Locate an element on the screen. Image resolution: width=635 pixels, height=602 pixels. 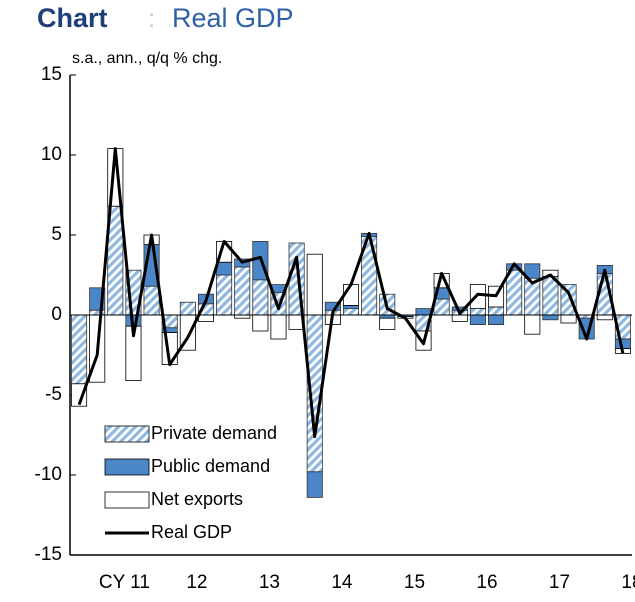
legend-label: Real GDP is located at coordinates (191, 532).